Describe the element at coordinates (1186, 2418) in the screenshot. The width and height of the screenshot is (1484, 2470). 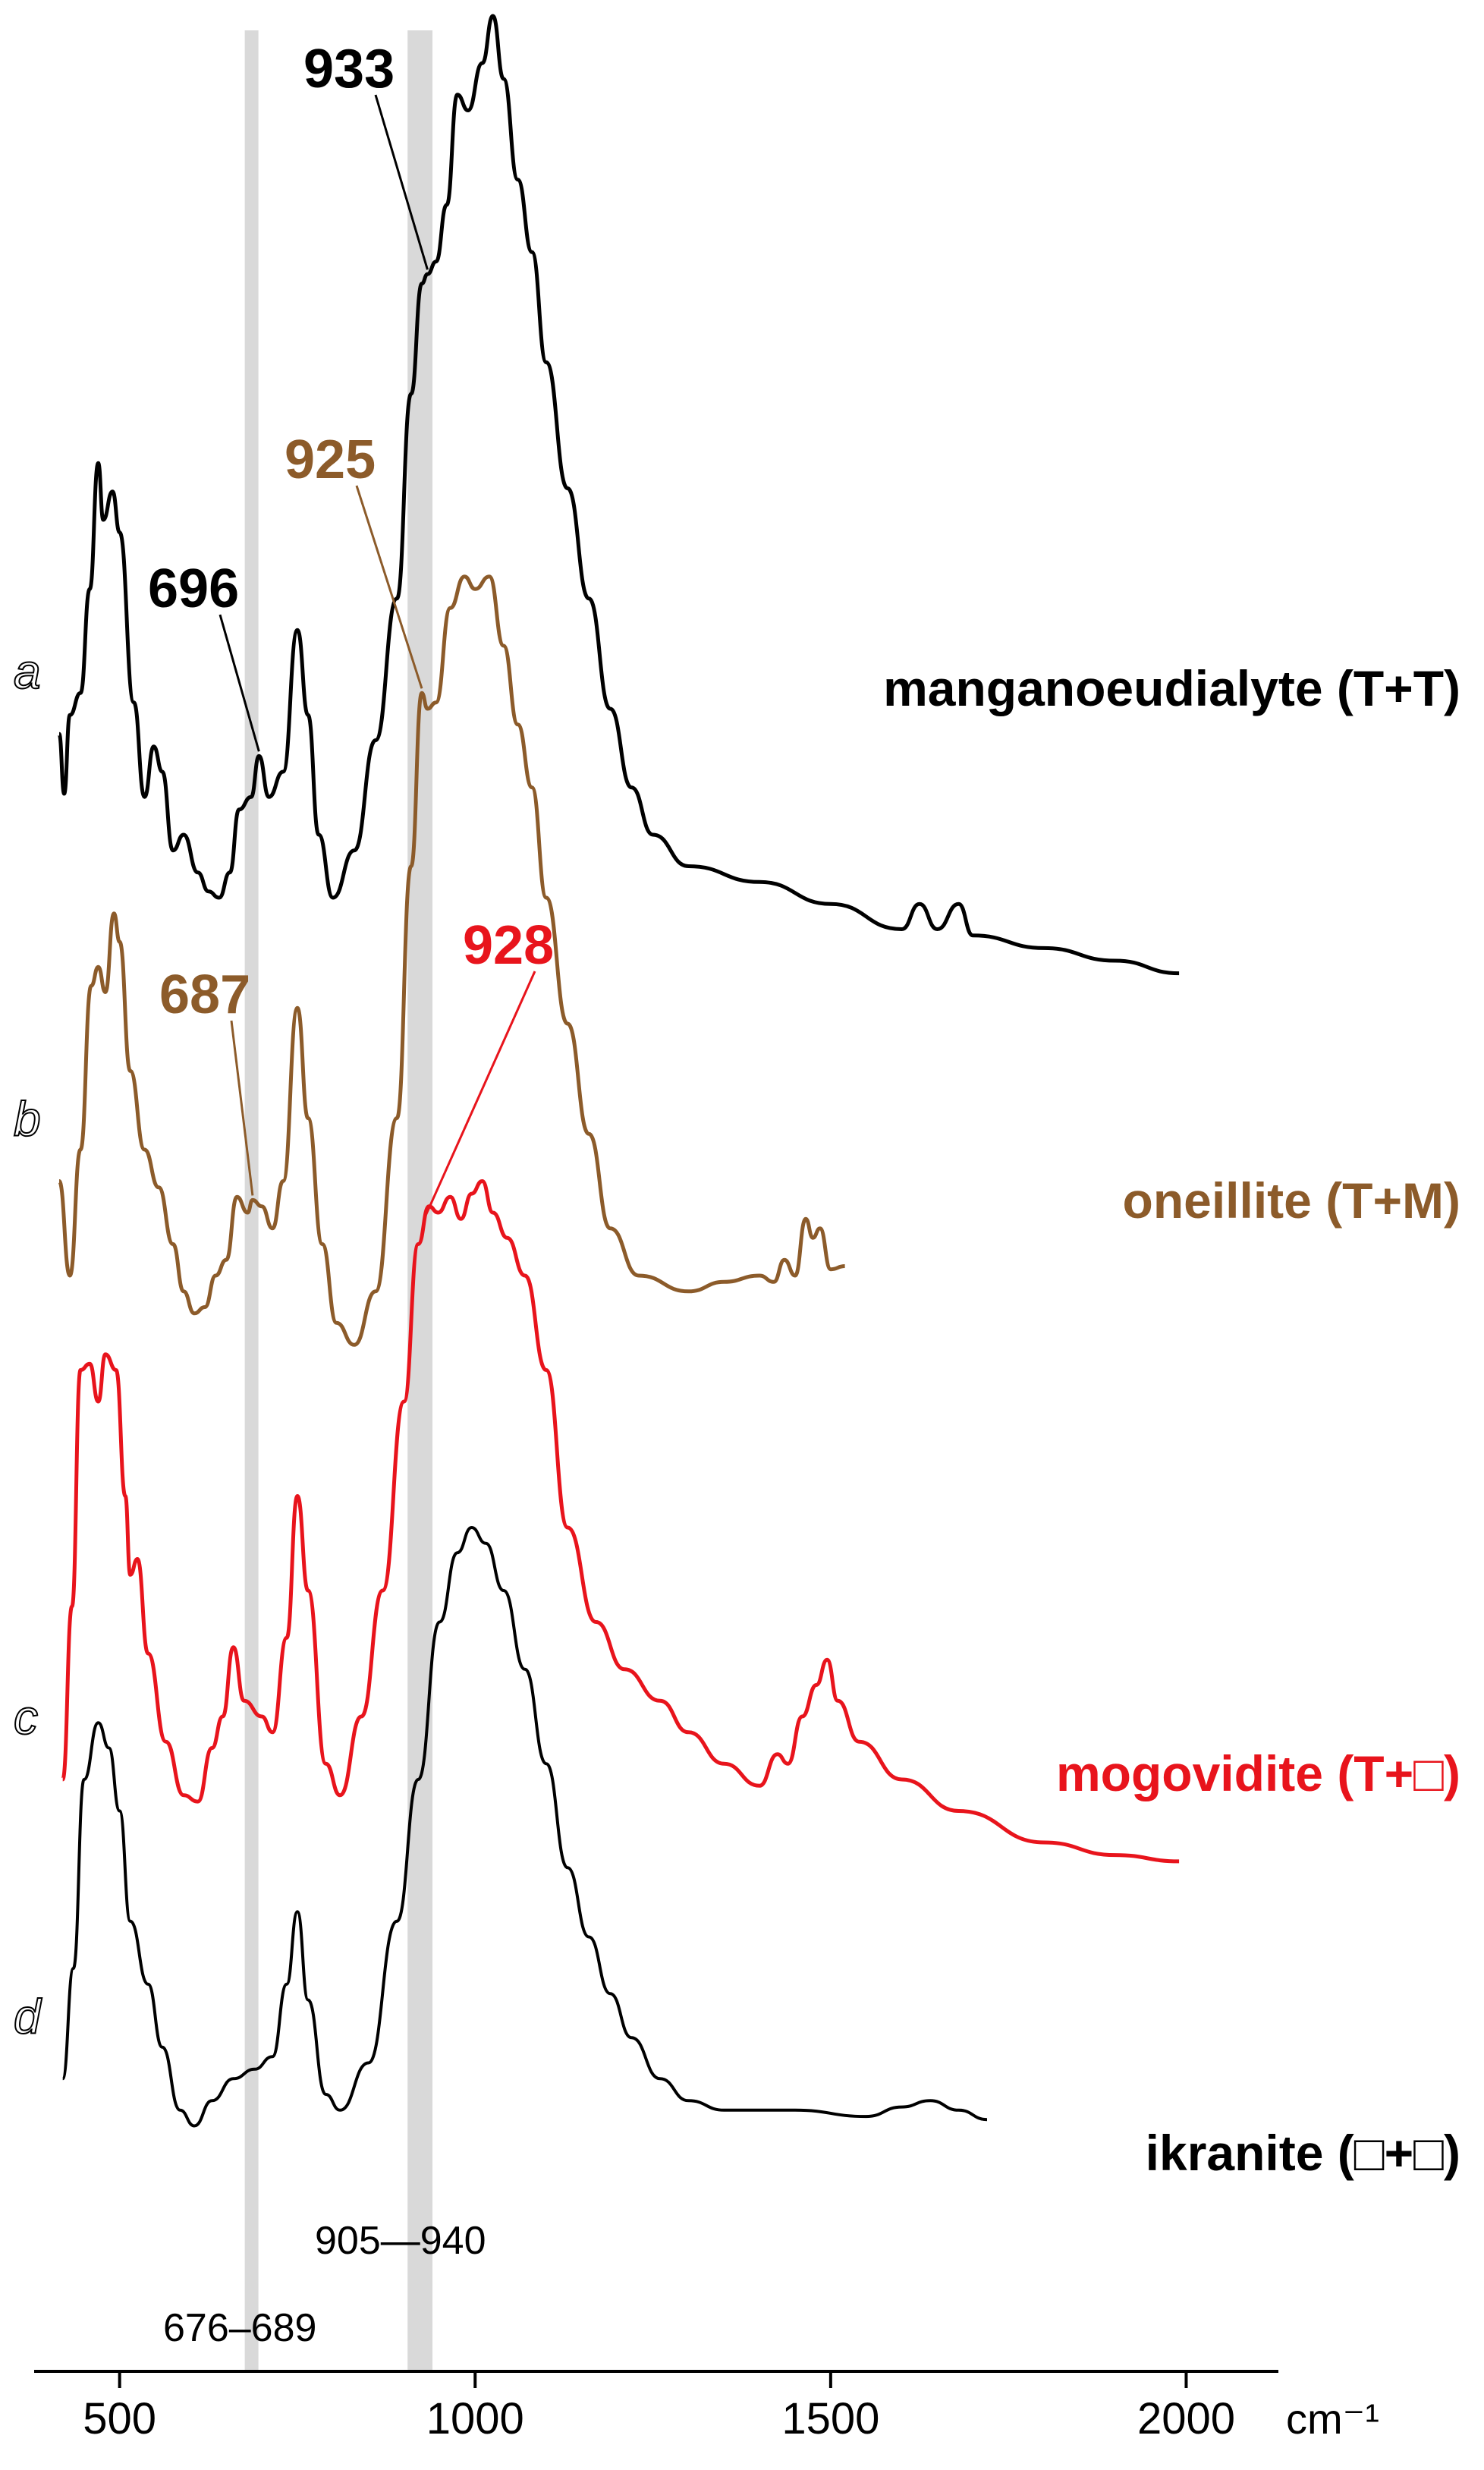
I see `x-tick-label-3: 2000` at that location.